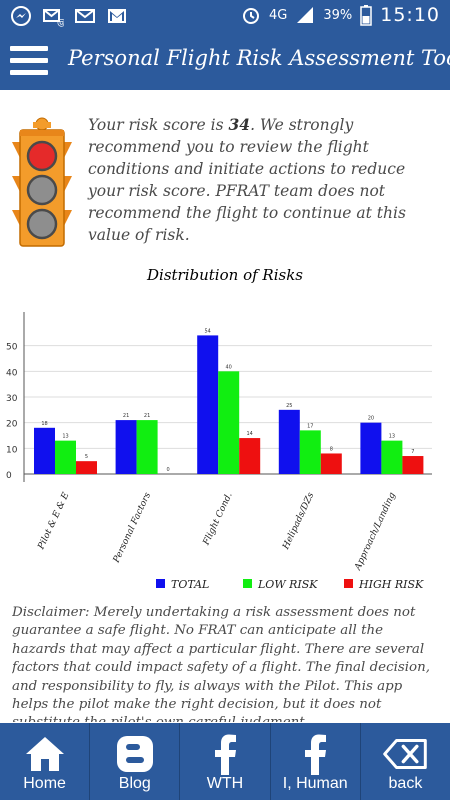 The height and width of the screenshot is (800, 450). I want to click on mail-icon, so click(85, 16).